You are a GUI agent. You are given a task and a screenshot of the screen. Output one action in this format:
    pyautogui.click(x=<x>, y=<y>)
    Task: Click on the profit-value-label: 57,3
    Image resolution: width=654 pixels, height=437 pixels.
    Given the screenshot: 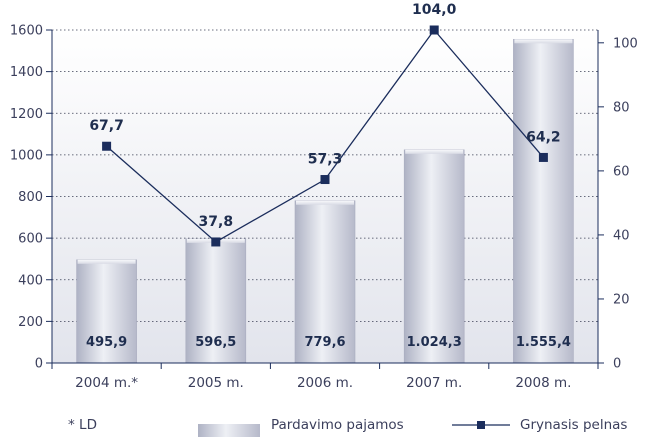 What is the action you would take?
    pyautogui.click(x=325, y=160)
    